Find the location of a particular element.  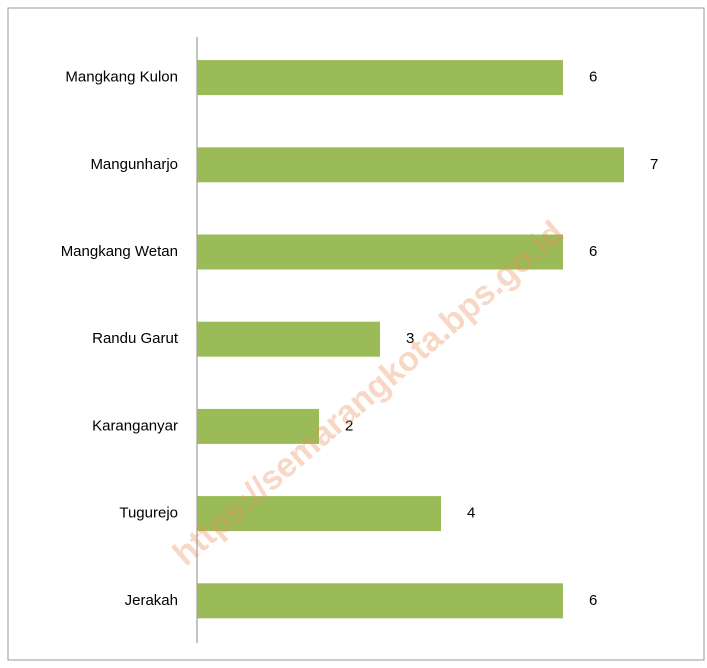

value-label: 7 is located at coordinates (654, 164).